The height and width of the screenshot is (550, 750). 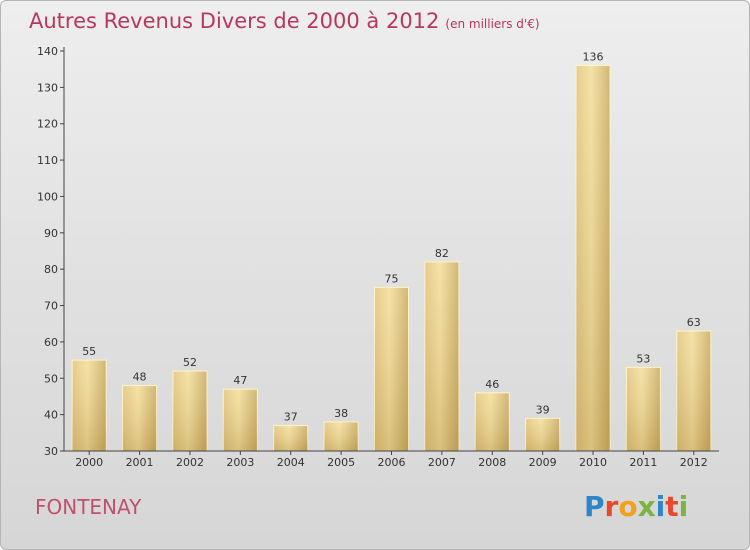 I want to click on y-tick-label: 50, so click(x=51, y=378).